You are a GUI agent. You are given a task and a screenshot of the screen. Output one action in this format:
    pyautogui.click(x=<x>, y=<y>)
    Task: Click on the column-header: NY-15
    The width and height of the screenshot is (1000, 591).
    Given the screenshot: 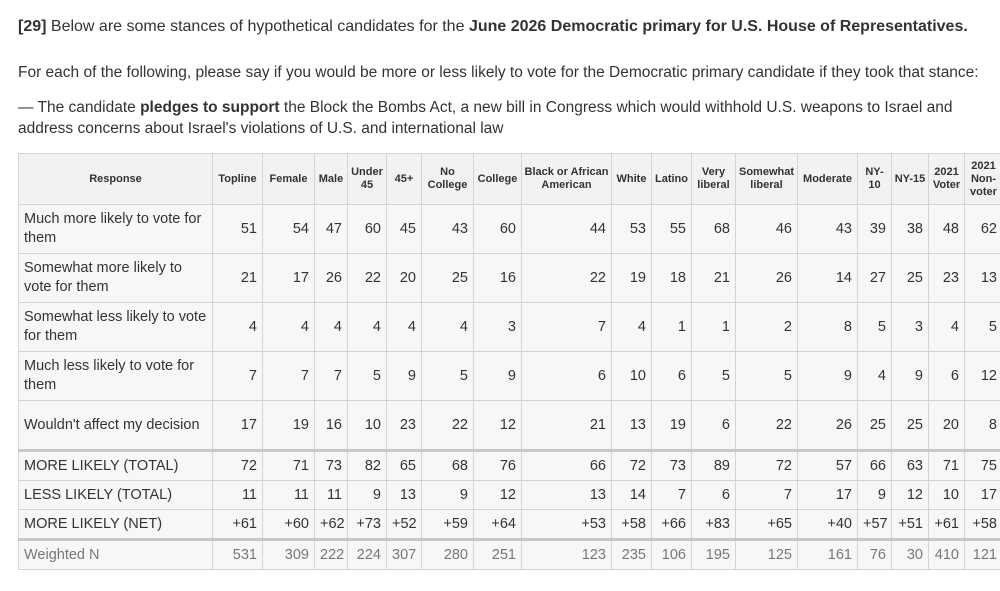 What is the action you would take?
    pyautogui.click(x=910, y=179)
    